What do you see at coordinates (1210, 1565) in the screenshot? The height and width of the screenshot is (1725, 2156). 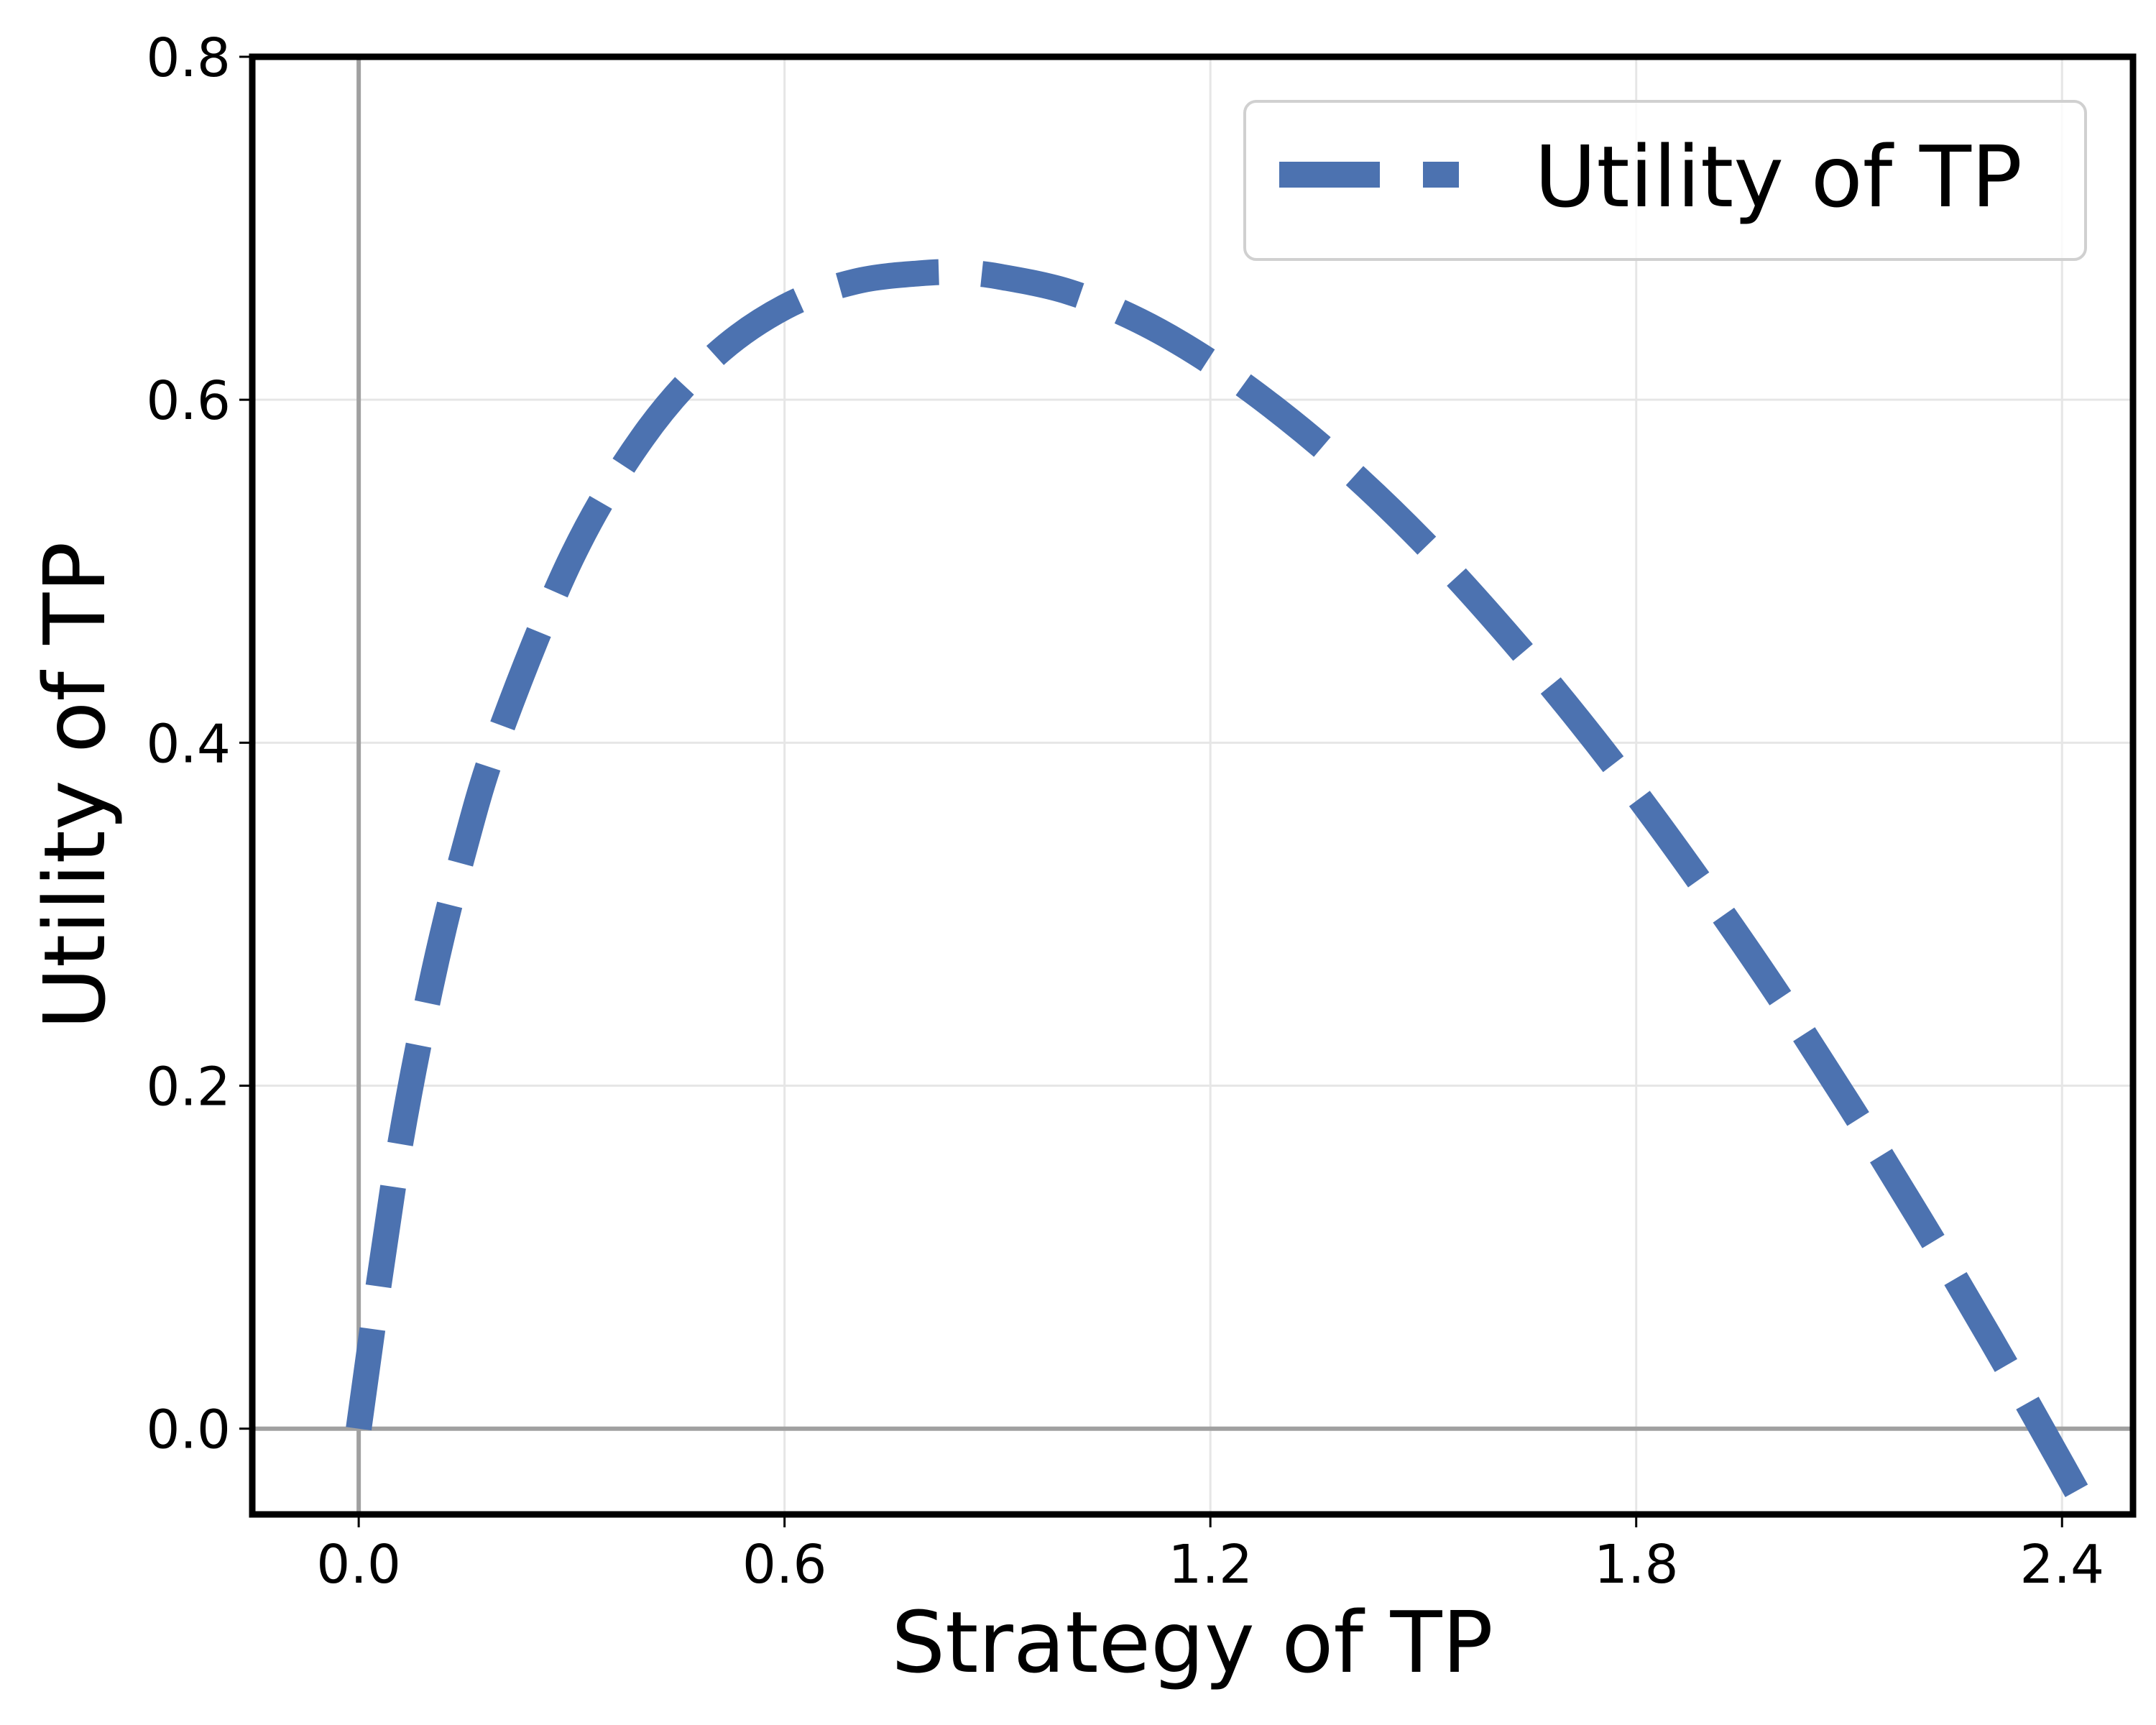 I see `x-tick-label-2: 1.2` at bounding box center [1210, 1565].